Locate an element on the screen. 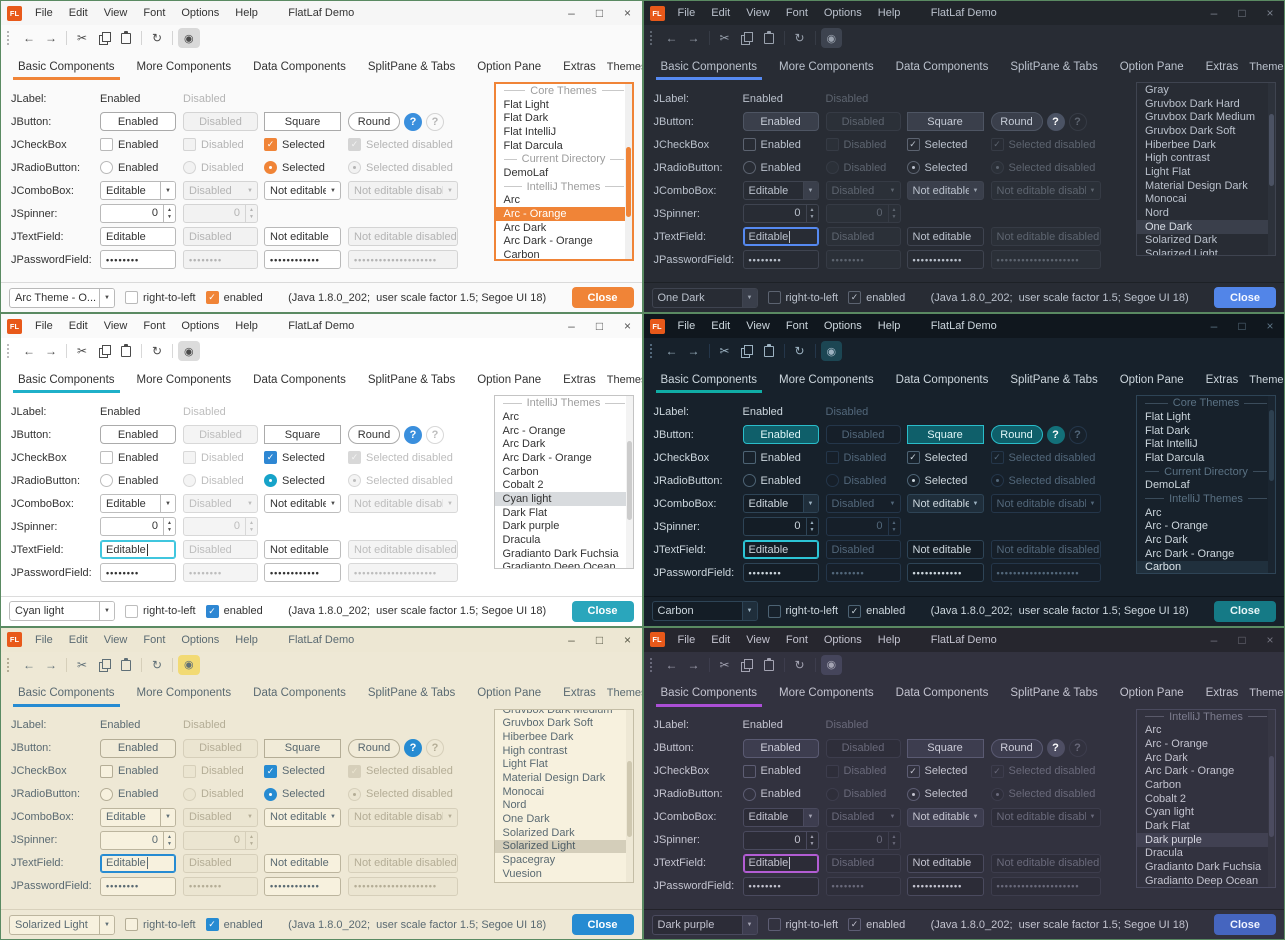 The image size is (1285, 940). theme-list-item-selected: Arc - Orange is located at coordinates (563, 214).